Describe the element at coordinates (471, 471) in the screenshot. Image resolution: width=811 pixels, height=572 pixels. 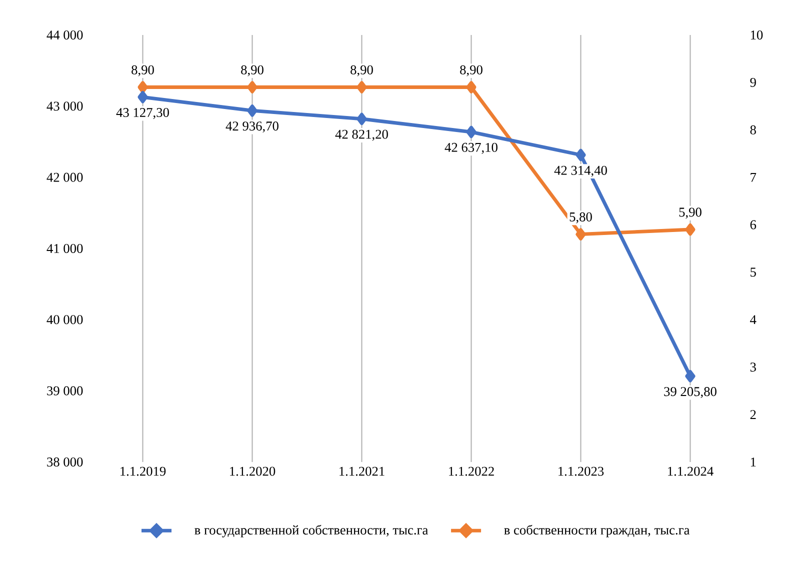
I see `x-tick-label: 1.1.2022` at that location.